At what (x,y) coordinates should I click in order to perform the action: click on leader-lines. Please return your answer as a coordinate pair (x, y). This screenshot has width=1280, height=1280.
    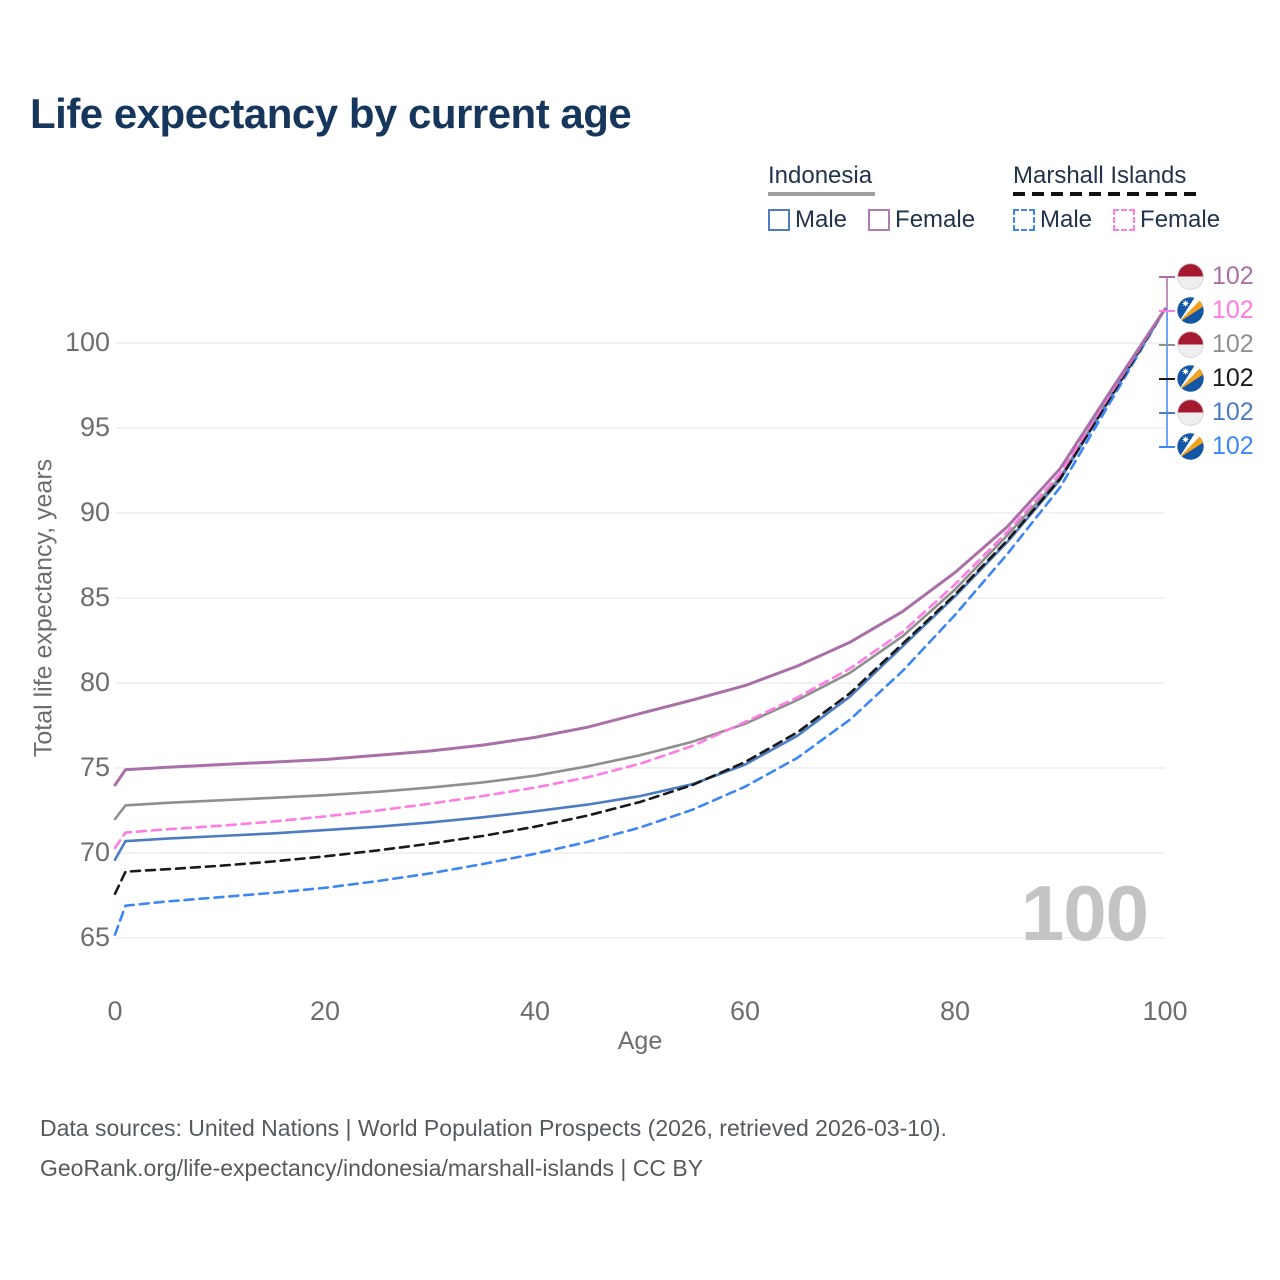
    Looking at the image, I should click on (1167, 362).